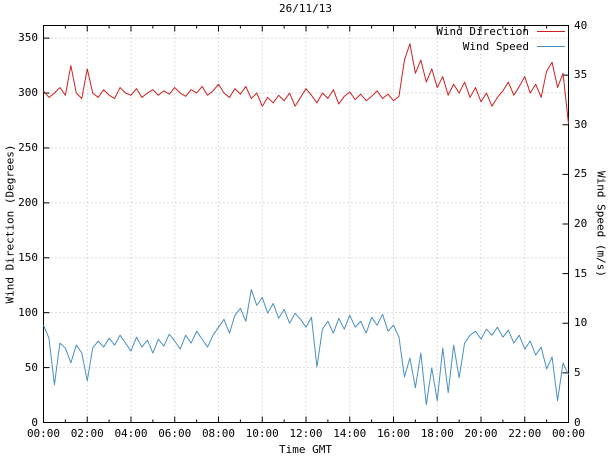 The width and height of the screenshot is (611, 459). Describe the element at coordinates (581, 223) in the screenshot. I see `y-right-tick-label: 20` at that location.